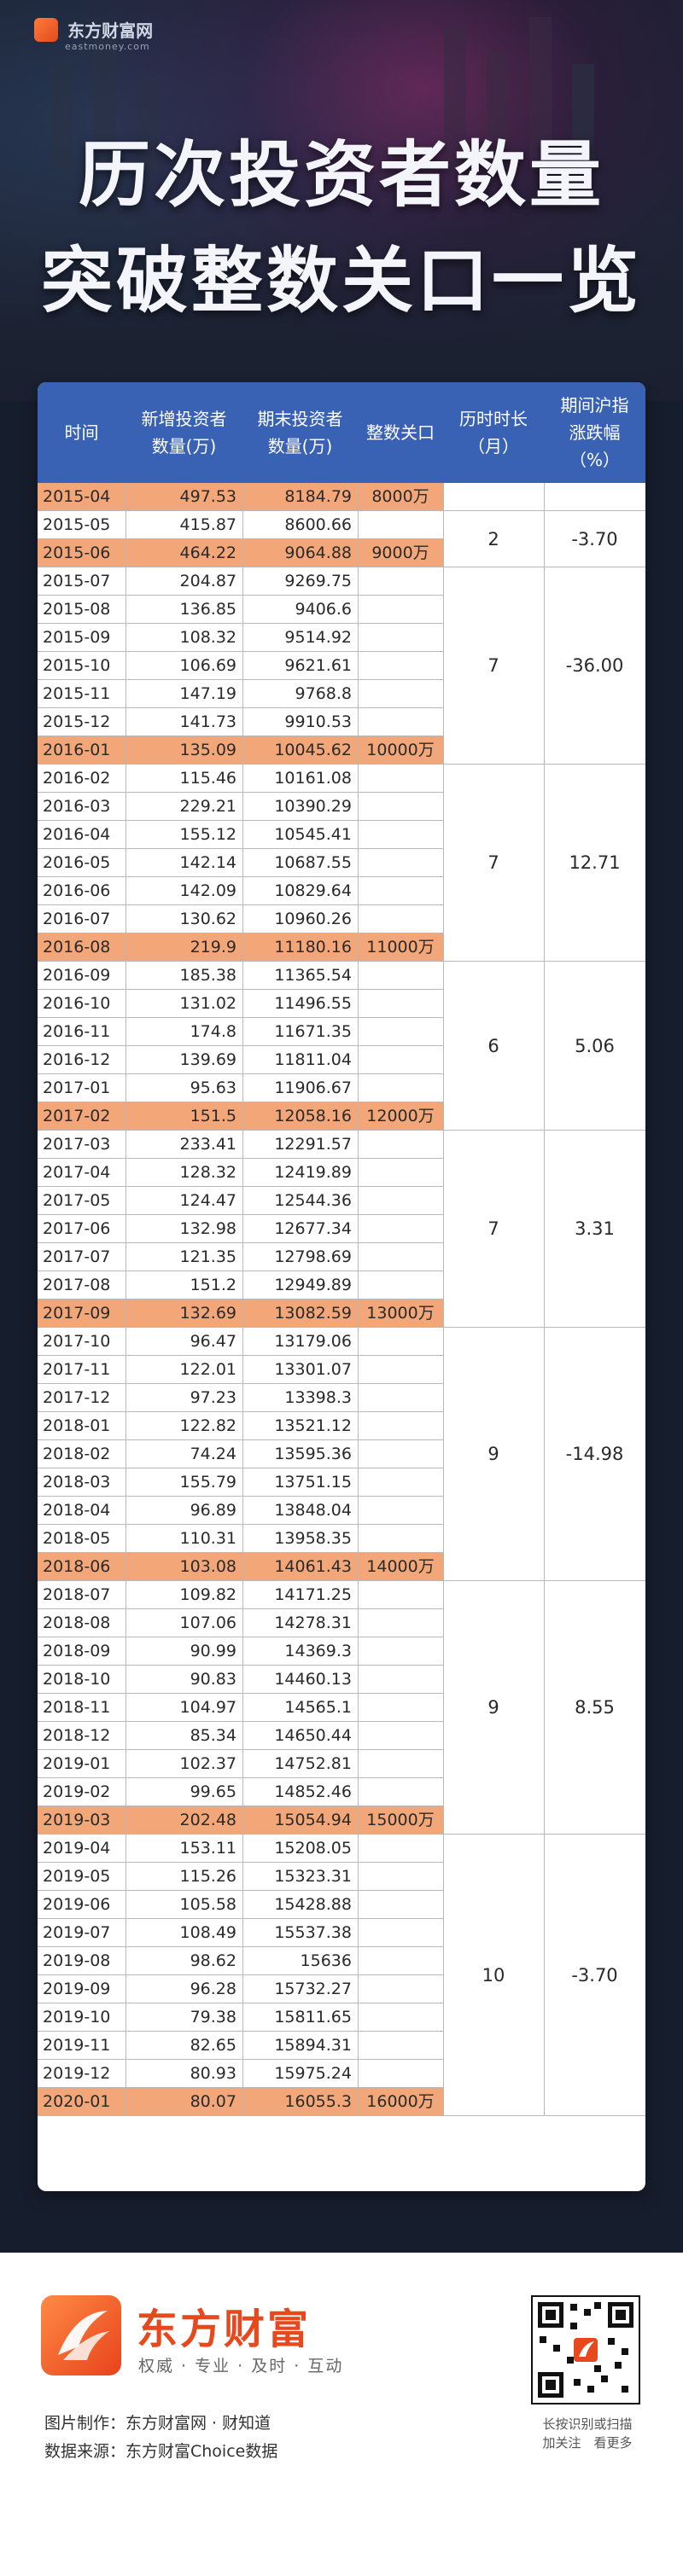  Describe the element at coordinates (207, 553) in the screenshot. I see `cell-new-investors: 464.22` at that location.